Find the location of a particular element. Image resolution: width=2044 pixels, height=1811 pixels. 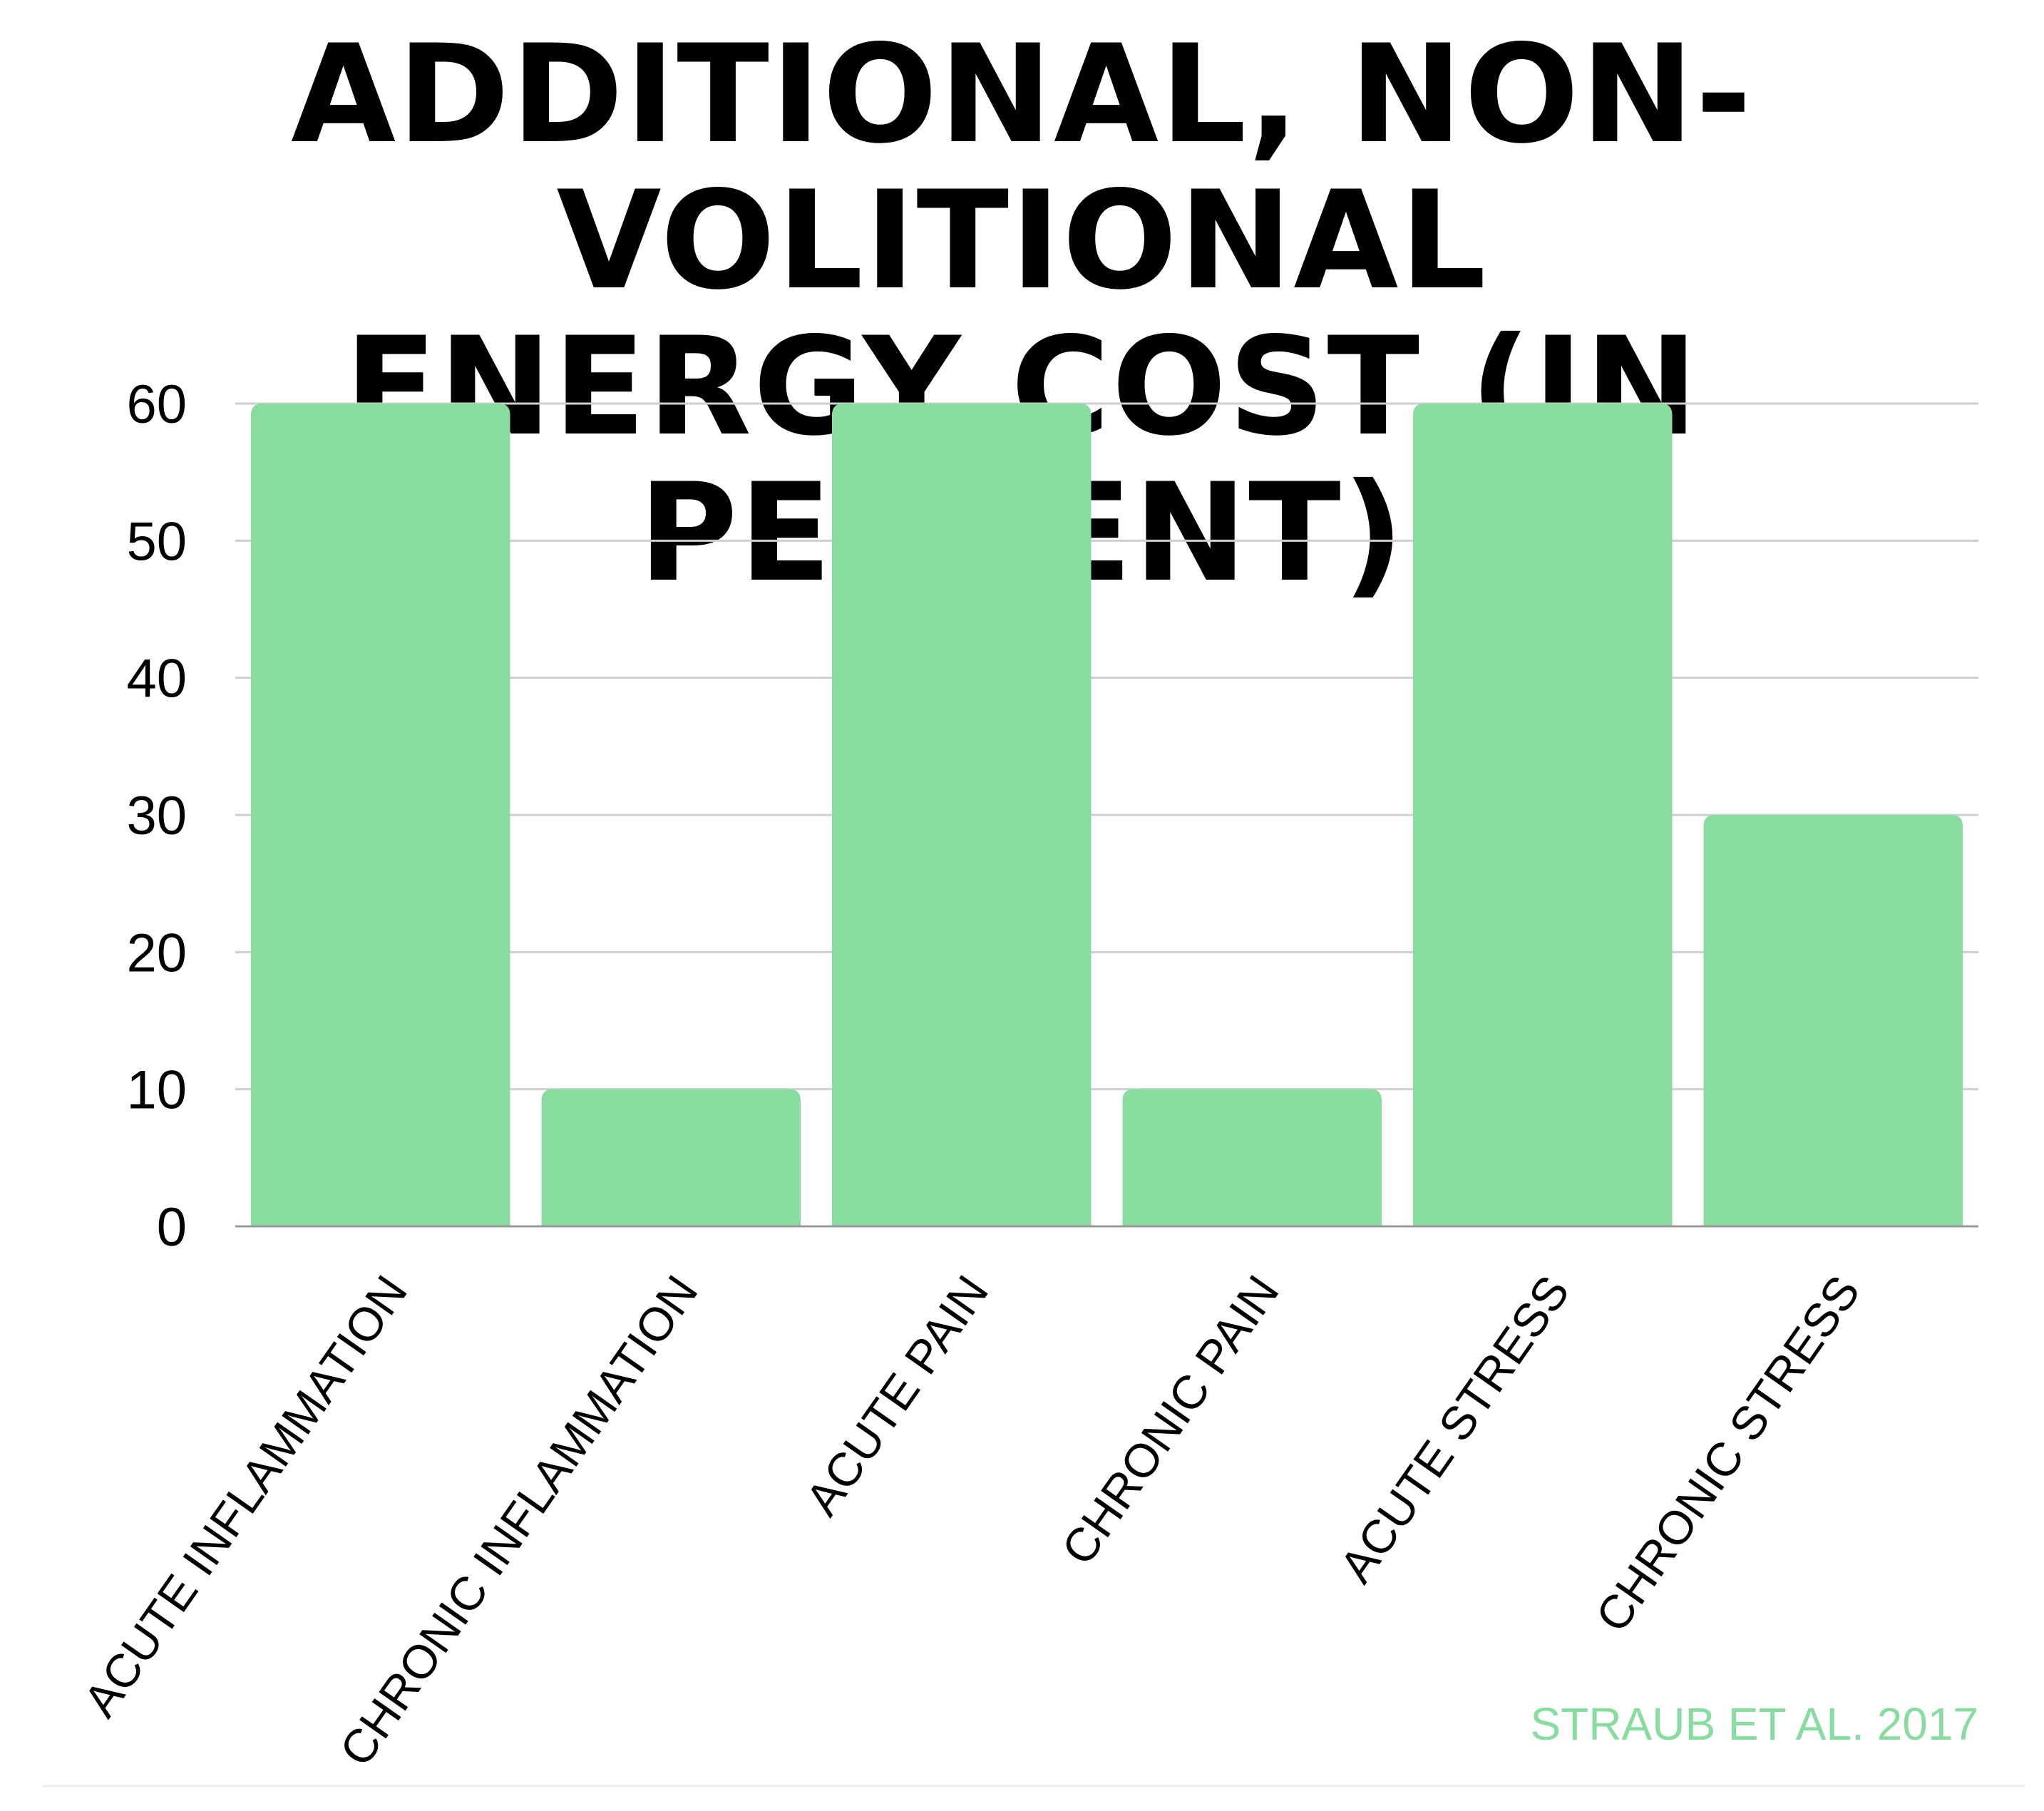

bar-chronic-inflammation is located at coordinates (671, 1157).